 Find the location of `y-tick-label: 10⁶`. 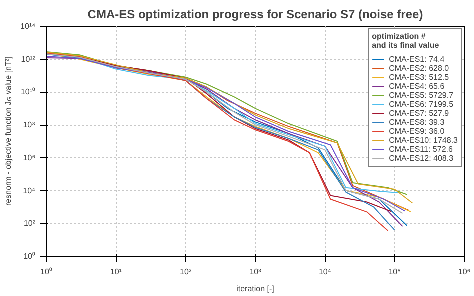

y-tick-label: 10⁶ is located at coordinates (29, 157).